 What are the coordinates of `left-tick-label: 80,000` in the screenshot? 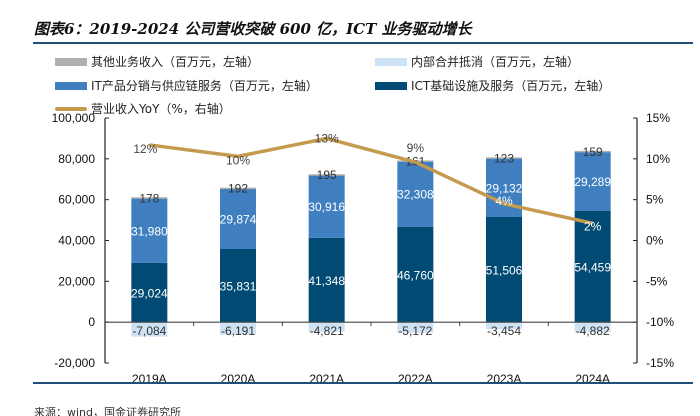 It's located at (76, 159).